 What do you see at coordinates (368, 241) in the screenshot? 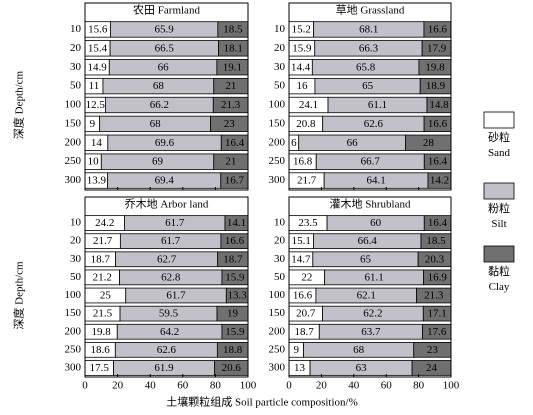
I see `value-label: 66.4` at bounding box center [368, 241].